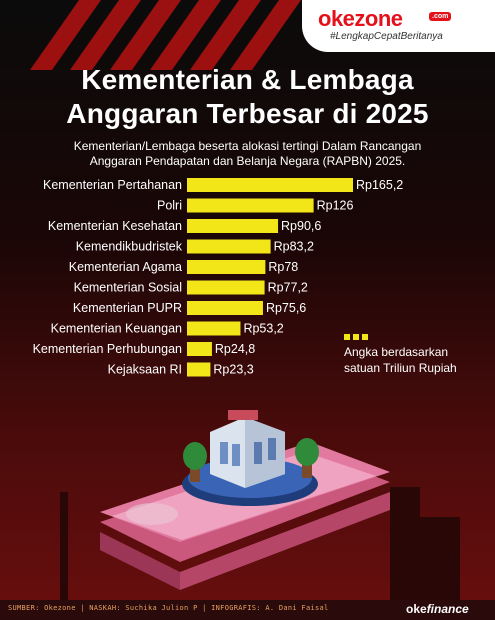 Image resolution: width=495 pixels, height=620 pixels. What do you see at coordinates (263, 329) in the screenshot?
I see `value-label: Rp53,2` at bounding box center [263, 329].